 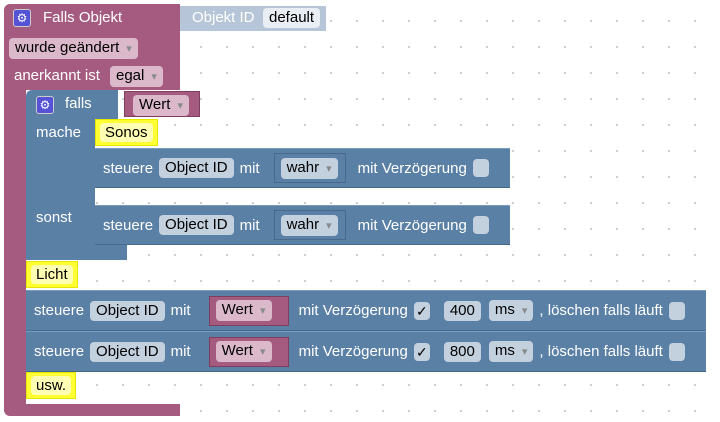 What do you see at coordinates (15, 247) in the screenshot?
I see `event-block-spine` at bounding box center [15, 247].